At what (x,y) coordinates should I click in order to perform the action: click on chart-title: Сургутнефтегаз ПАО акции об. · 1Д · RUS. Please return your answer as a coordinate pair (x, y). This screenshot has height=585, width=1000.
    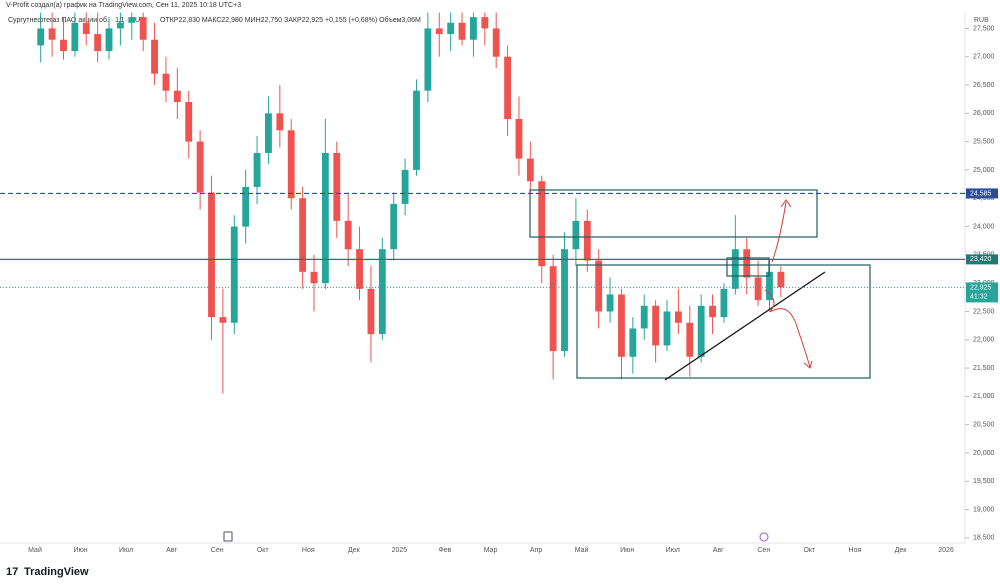
    Looking at the image, I should click on (76, 20).